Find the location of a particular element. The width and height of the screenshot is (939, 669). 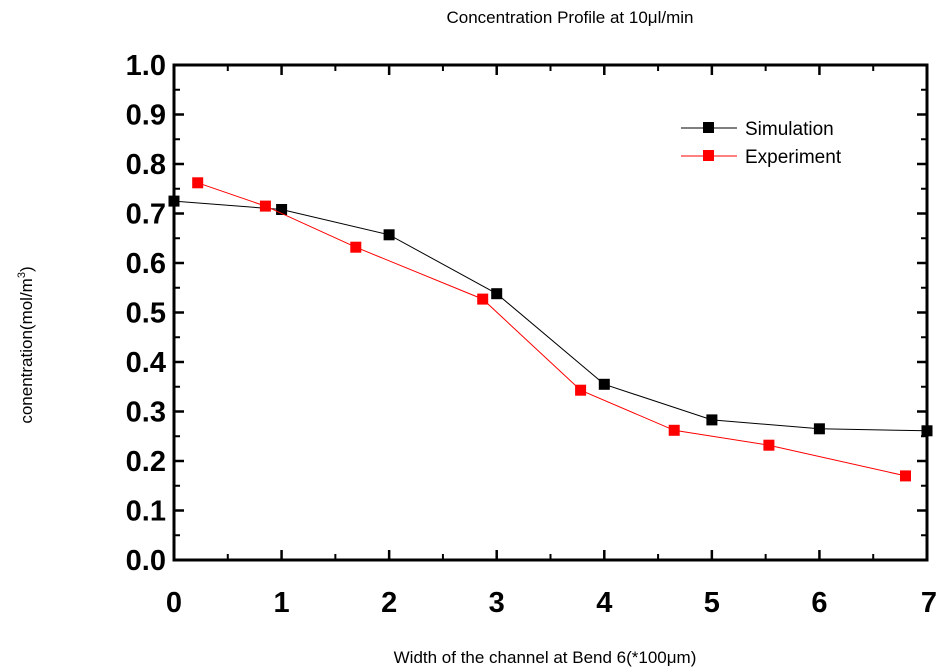

x-axis-label: Width of the channel at Bend 6(*100μm) is located at coordinates (545, 657).